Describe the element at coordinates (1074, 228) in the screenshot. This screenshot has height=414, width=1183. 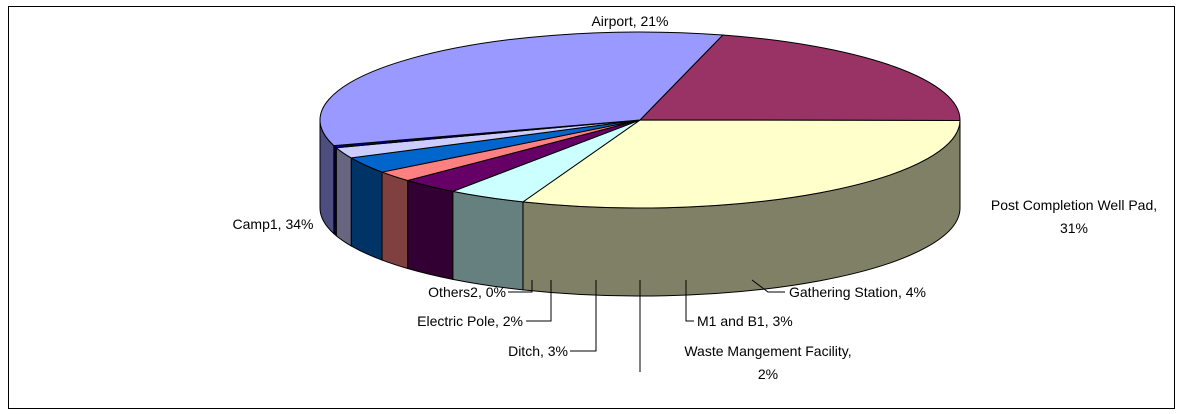
I see `data-label-post-completion-pct: 31%` at that location.